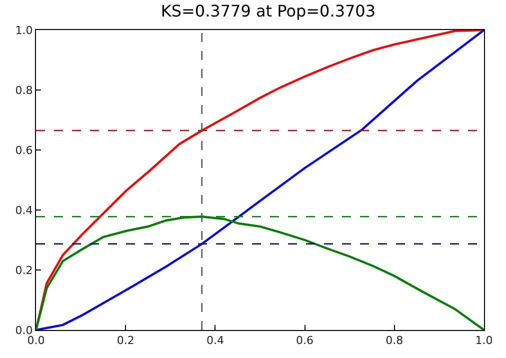 This screenshot has height=358, width=506. Describe the element at coordinates (24, 270) in the screenshot. I see `y-tick-label: 0.2` at that location.